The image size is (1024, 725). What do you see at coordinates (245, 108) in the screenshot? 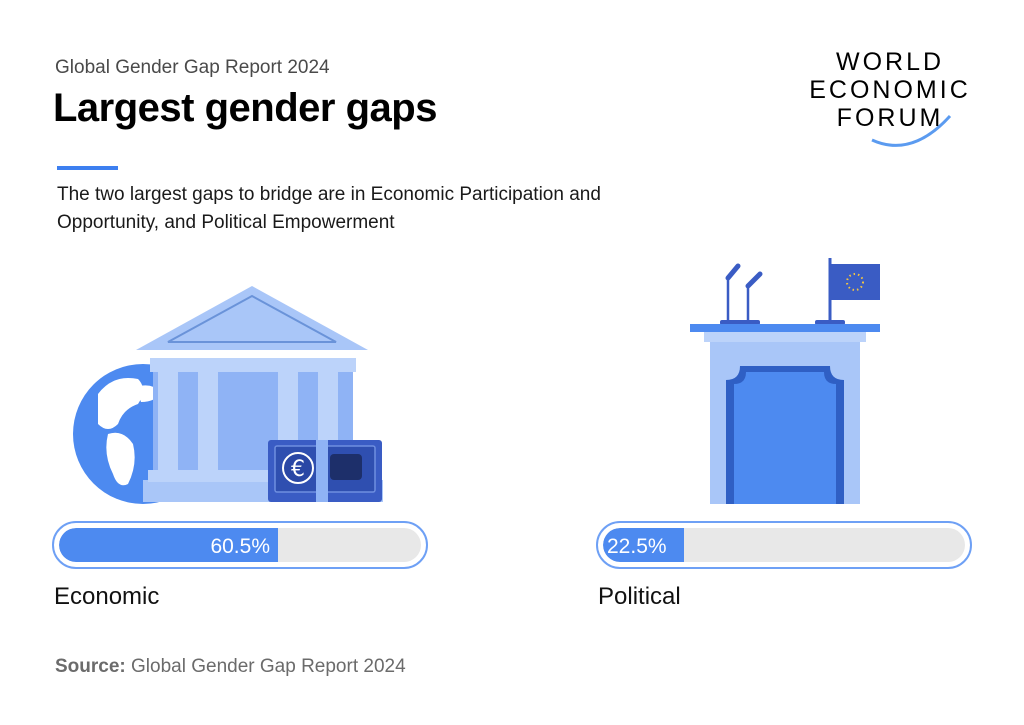
I see `page-title: Largest gender gaps` at bounding box center [245, 108].